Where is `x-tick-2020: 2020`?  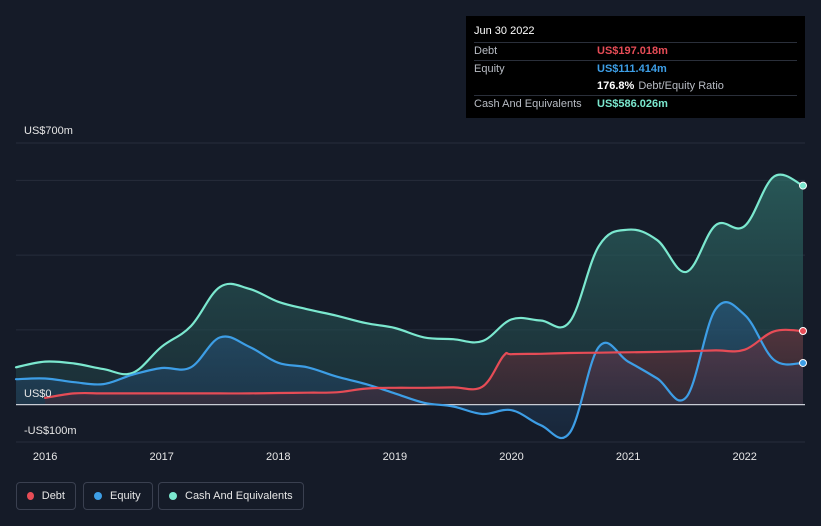 x-tick-2020: 2020 is located at coordinates (511, 457).